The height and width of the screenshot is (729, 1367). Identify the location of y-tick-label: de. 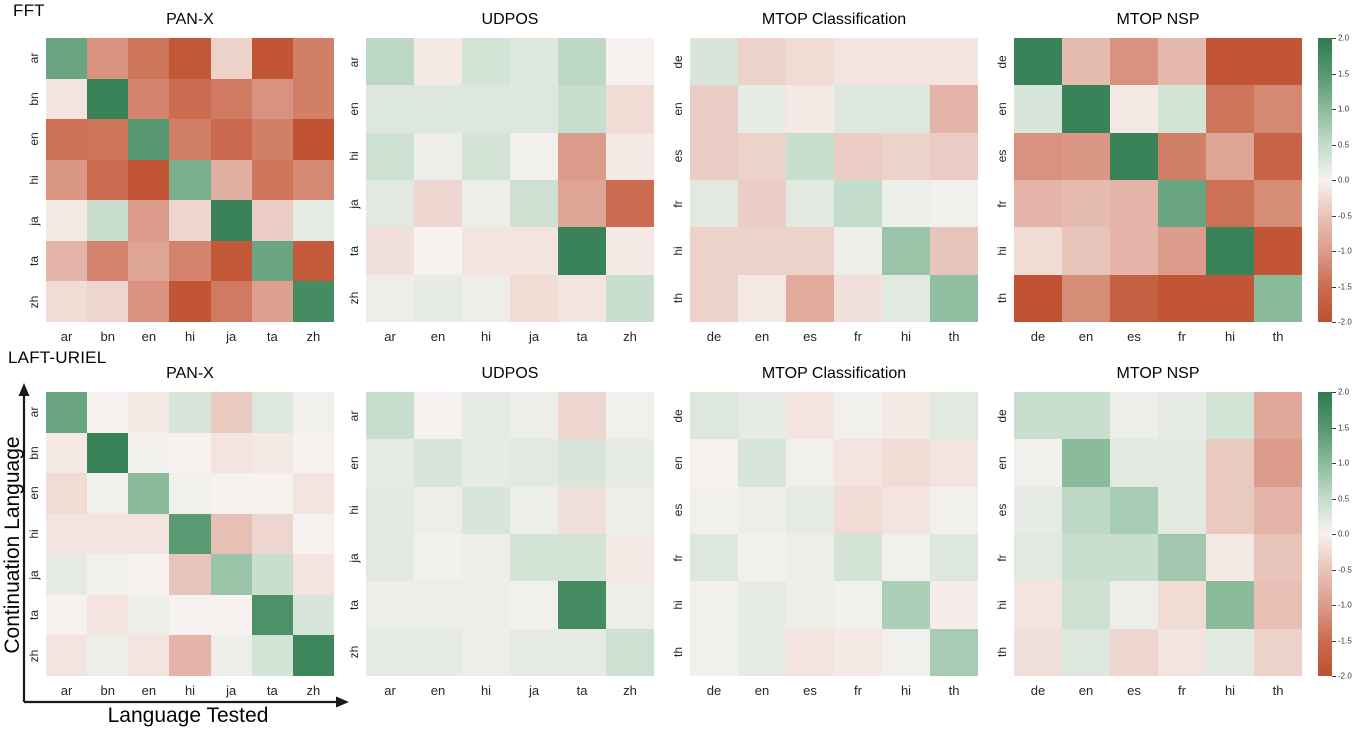
(678, 415).